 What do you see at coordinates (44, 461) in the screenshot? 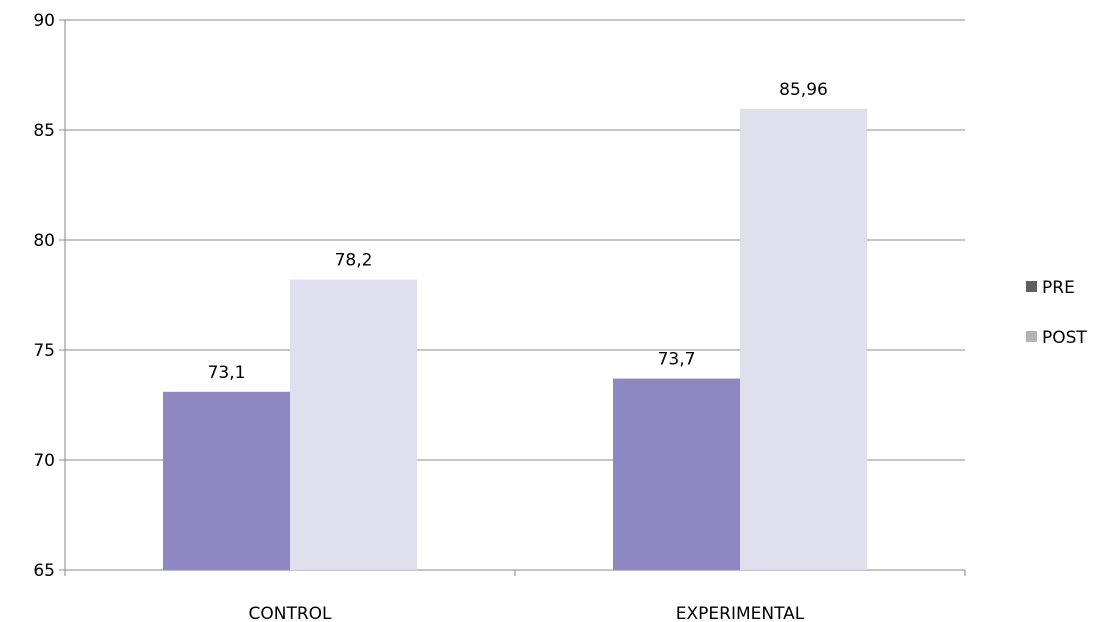
I see `y-tick-label: 70` at bounding box center [44, 461].